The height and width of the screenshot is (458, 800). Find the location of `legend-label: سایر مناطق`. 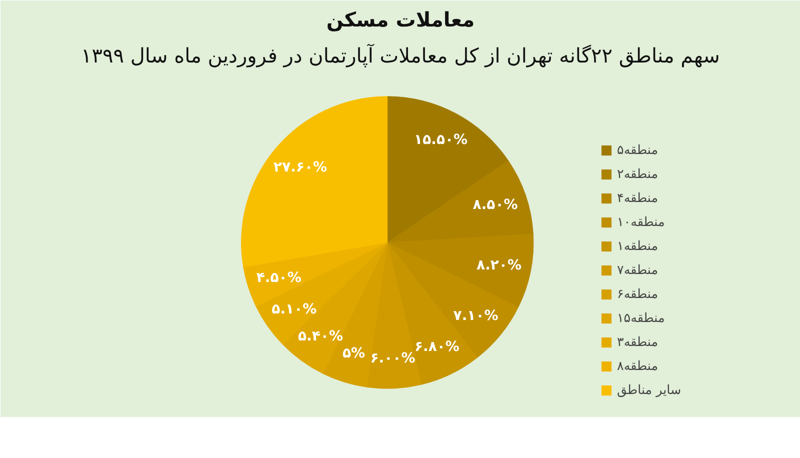

legend-label: سایر مناطق is located at coordinates (649, 389).